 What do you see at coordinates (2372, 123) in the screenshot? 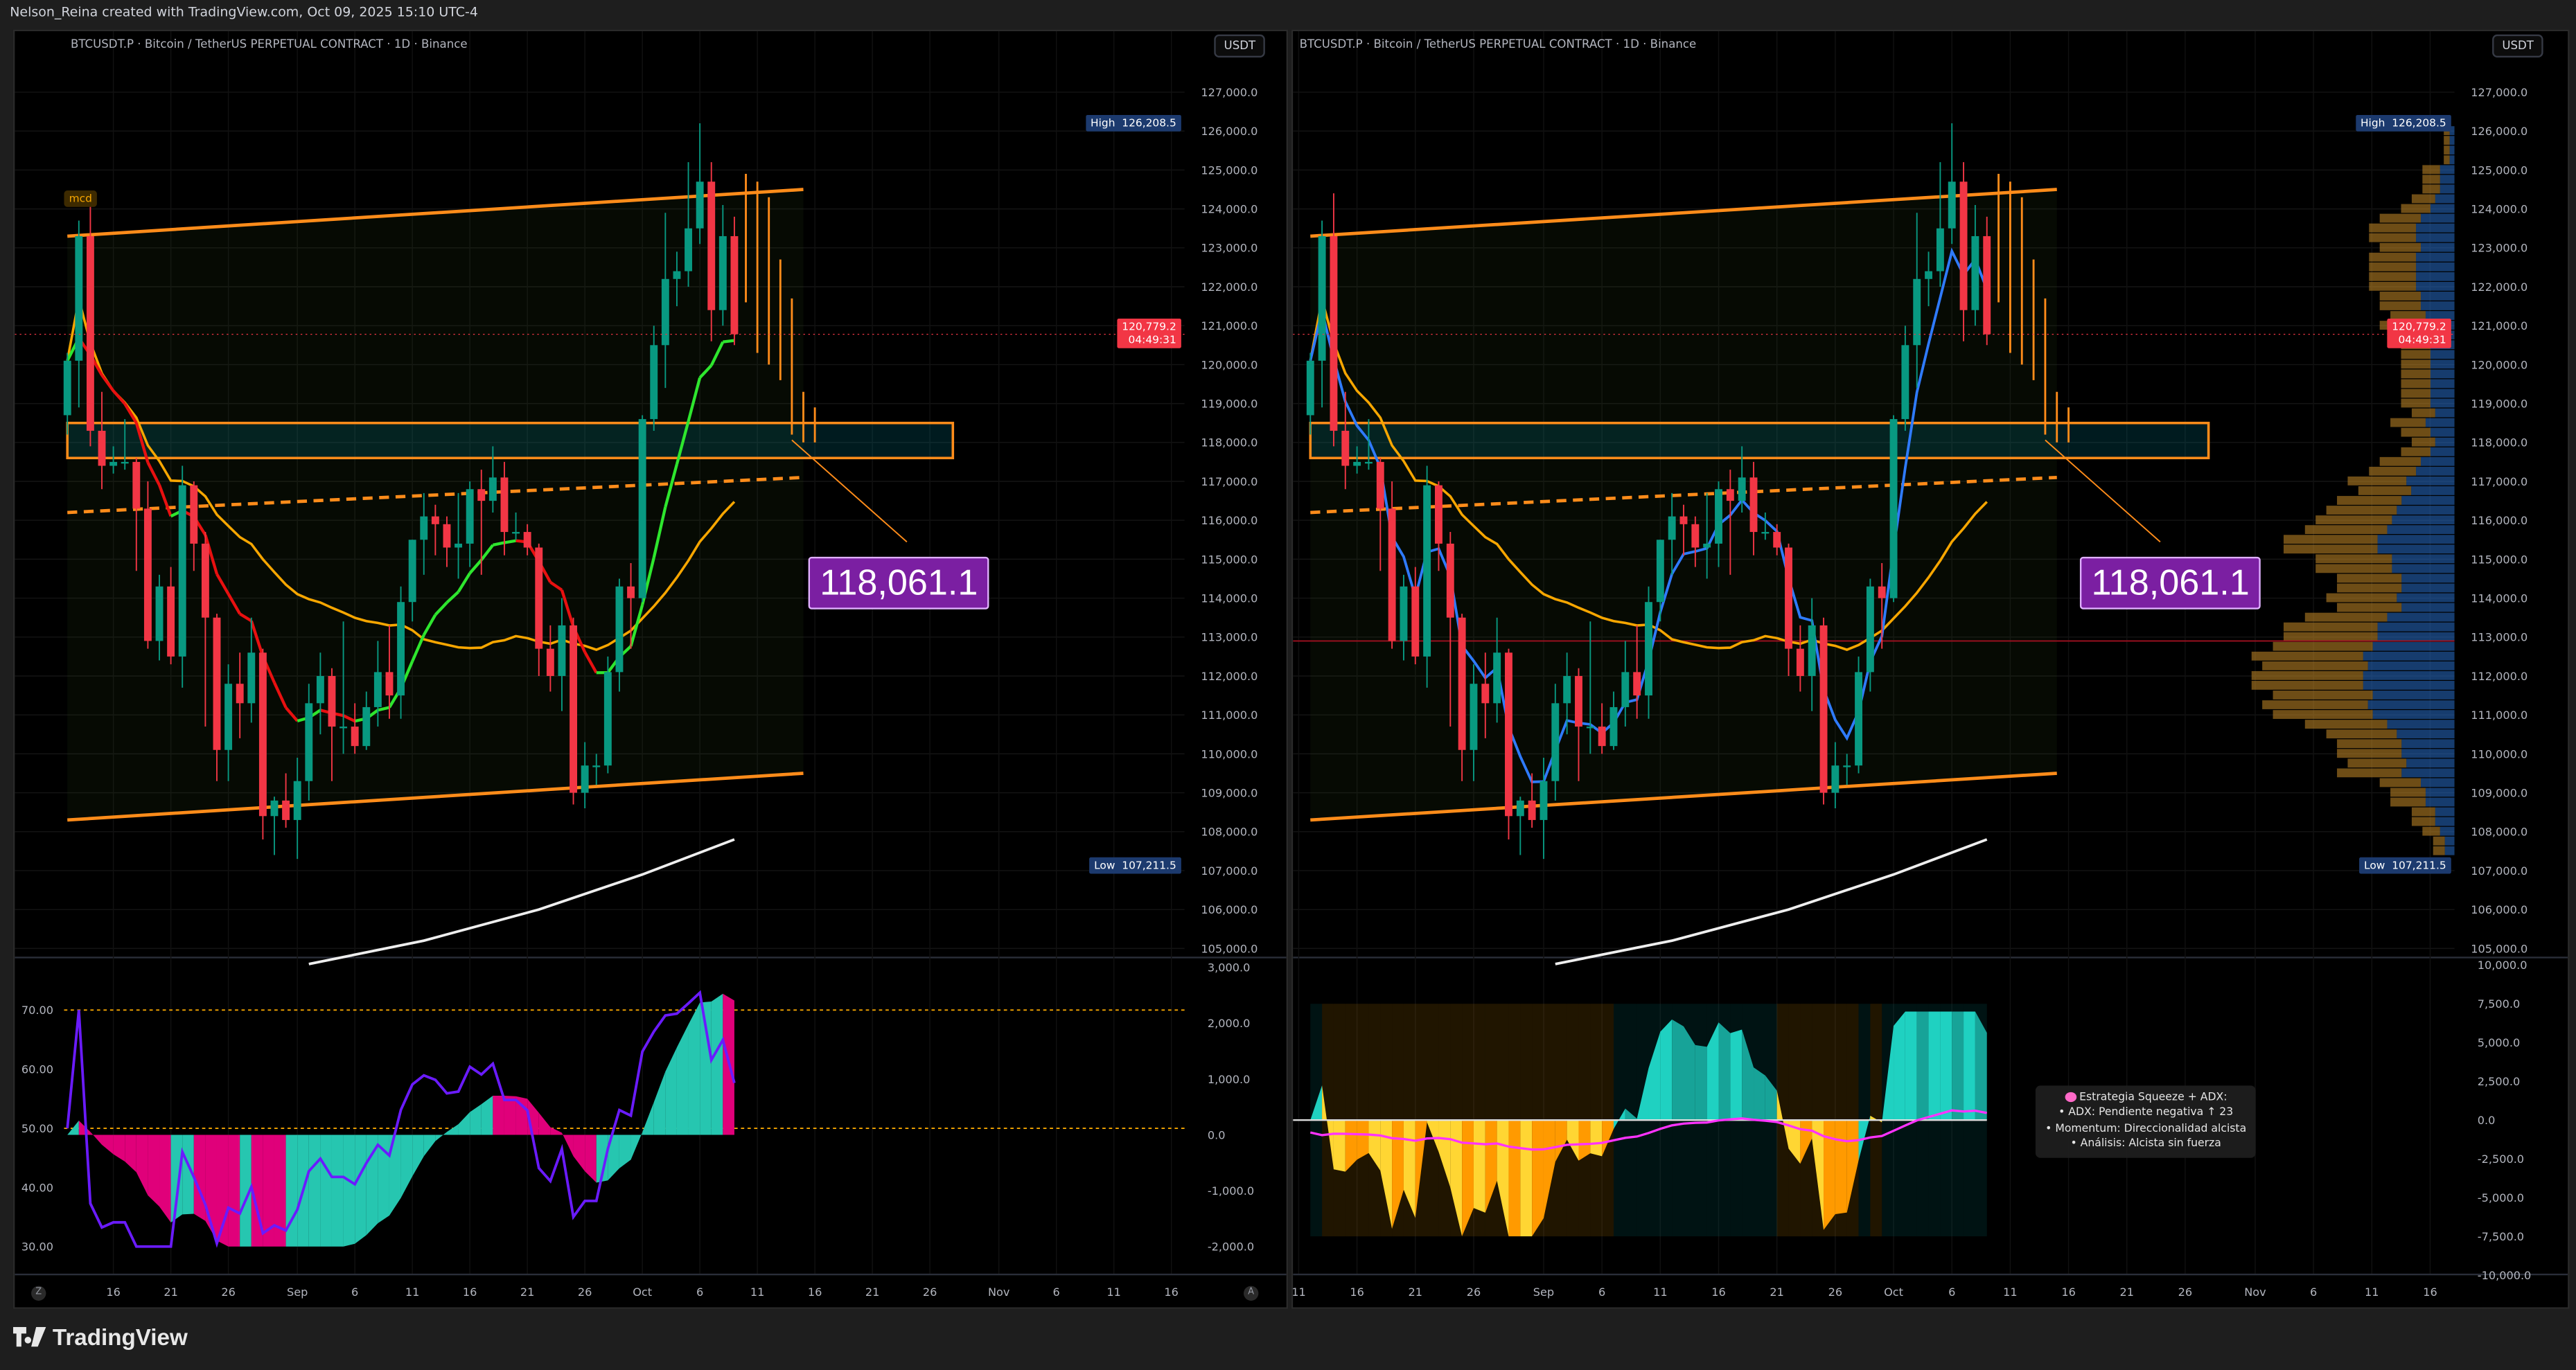
I see `high-label-text: High` at bounding box center [2372, 123].